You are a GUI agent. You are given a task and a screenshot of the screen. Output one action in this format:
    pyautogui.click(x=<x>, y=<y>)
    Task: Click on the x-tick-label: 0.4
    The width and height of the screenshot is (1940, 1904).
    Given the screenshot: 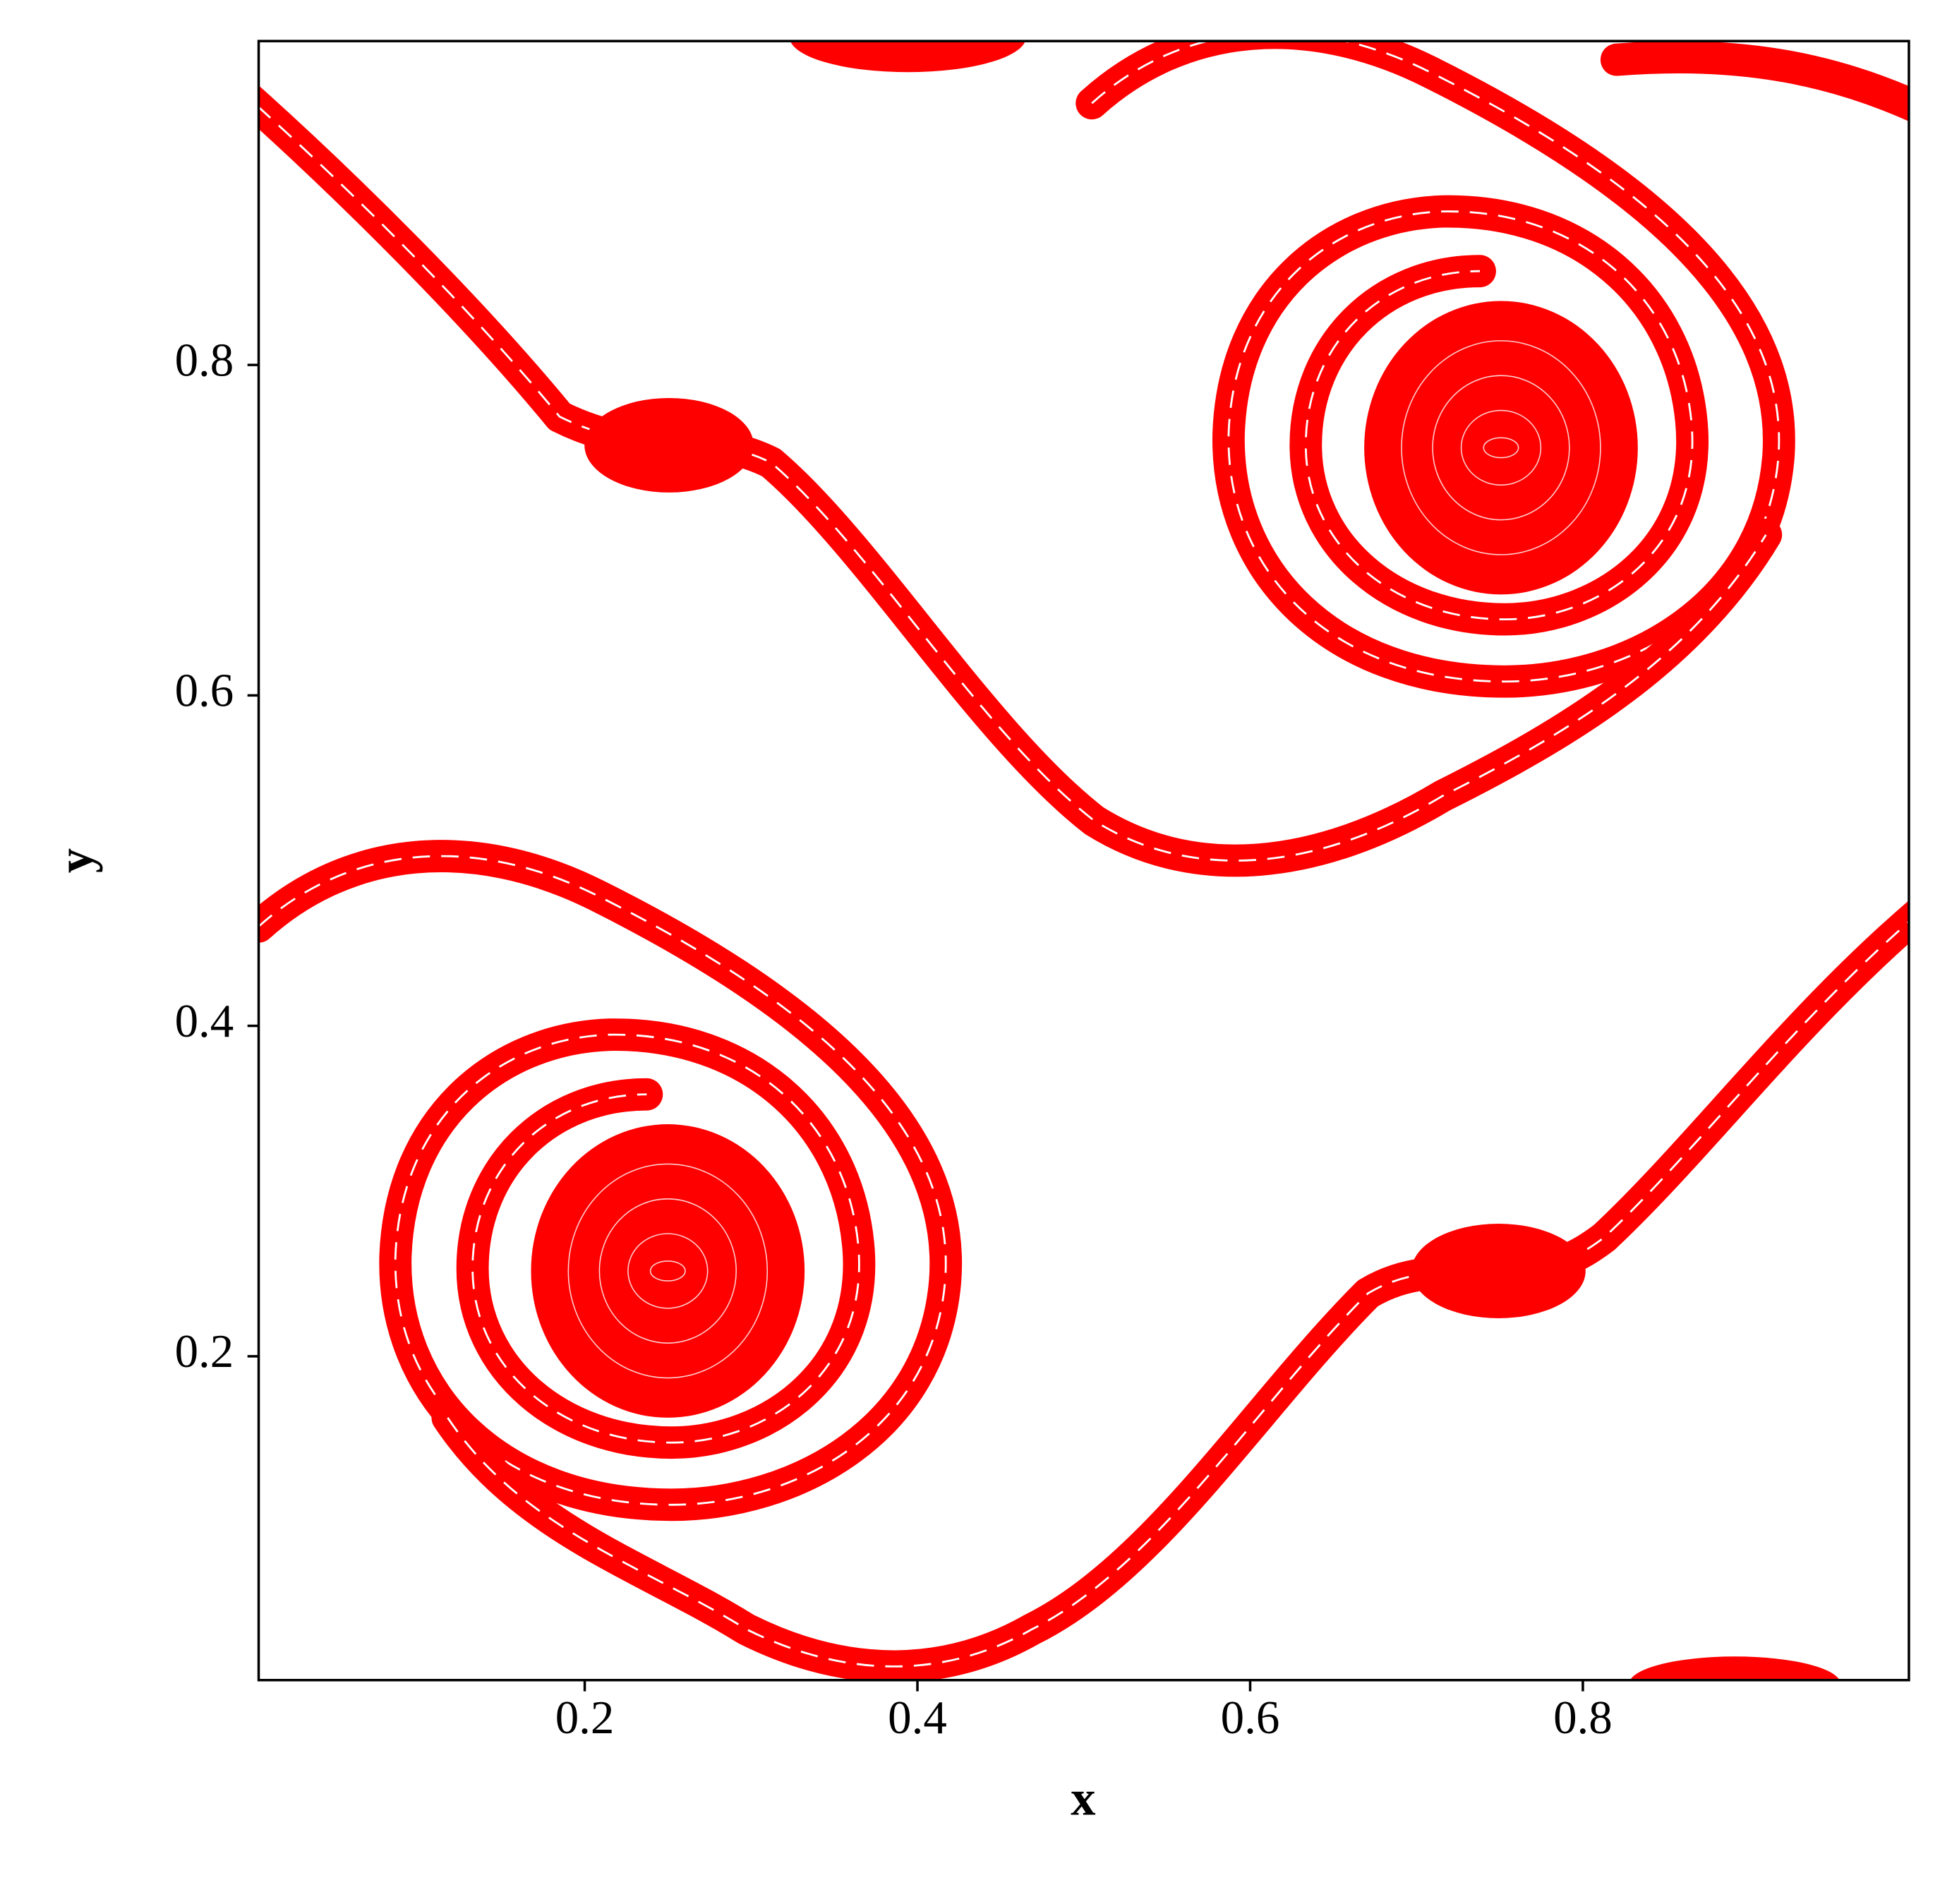 What is the action you would take?
    pyautogui.click(x=918, y=1718)
    